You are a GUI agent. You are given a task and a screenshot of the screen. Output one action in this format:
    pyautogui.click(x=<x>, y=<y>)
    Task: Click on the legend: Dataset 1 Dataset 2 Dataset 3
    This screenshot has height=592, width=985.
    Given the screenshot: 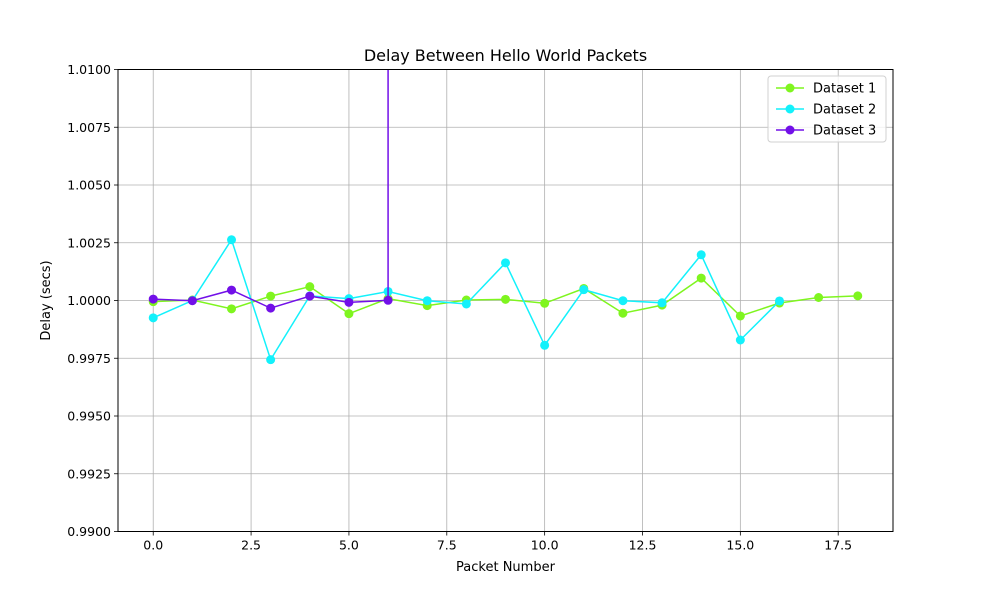 What is the action you would take?
    pyautogui.click(x=827, y=109)
    